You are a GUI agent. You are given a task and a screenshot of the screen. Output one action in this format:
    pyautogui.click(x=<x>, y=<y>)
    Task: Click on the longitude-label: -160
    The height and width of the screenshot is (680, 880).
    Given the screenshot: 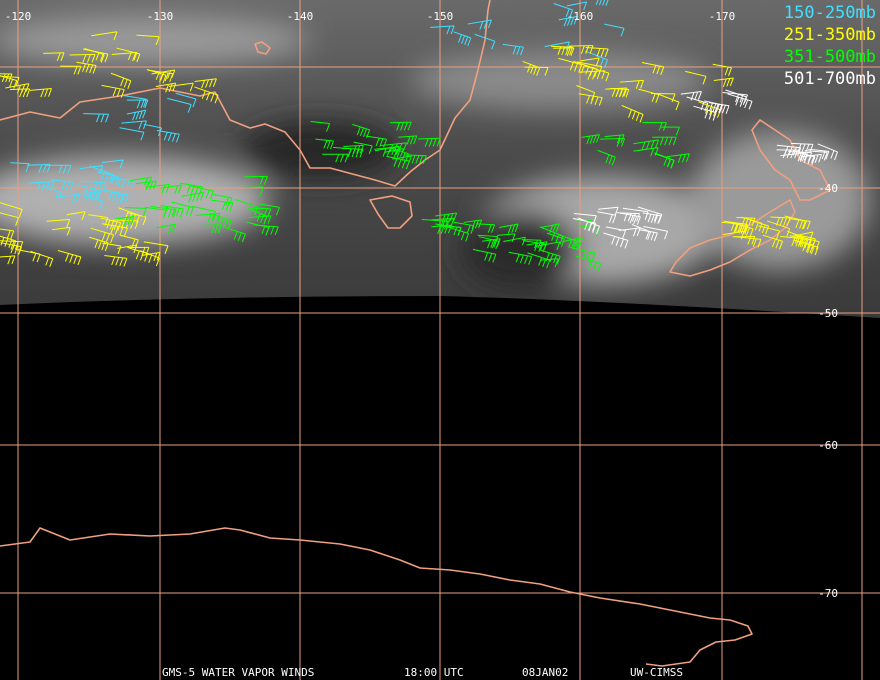 What is the action you would take?
    pyautogui.click(x=580, y=16)
    